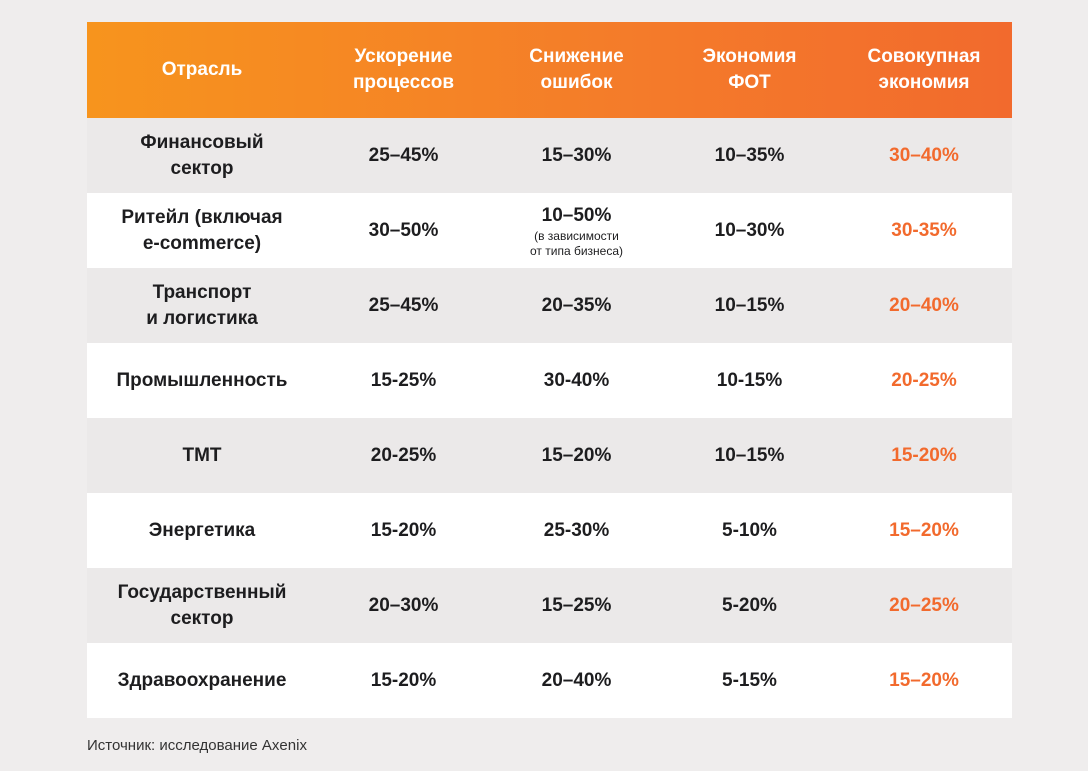 Image resolution: width=1088 pixels, height=771 pixels. I want to click on table-row: Энергетика 15-20% 25-30% 5-10% 15–20%, so click(549, 530).